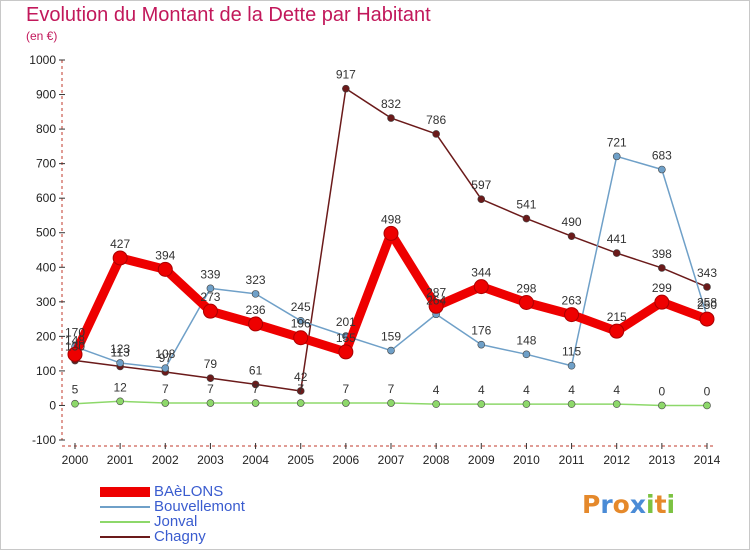 Image resolution: width=750 pixels, height=550 pixels. What do you see at coordinates (572, 460) in the screenshot?
I see `x-tick-label: 2011` at bounding box center [572, 460].